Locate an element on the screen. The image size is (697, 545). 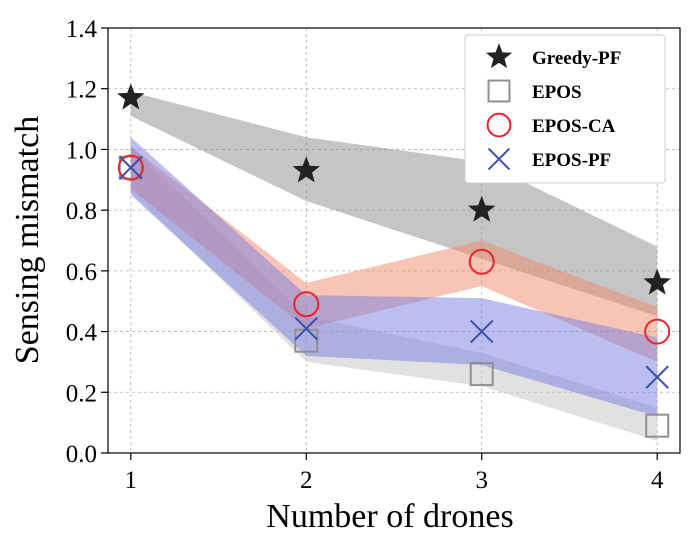
legend-frame is located at coordinates (565, 109).